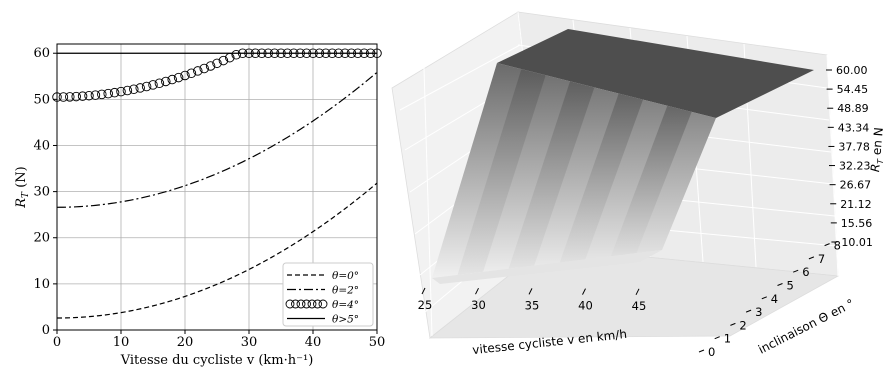  Describe the element at coordinates (805, 272) in the screenshot. I see `y3-tick-label: 6` at that location.